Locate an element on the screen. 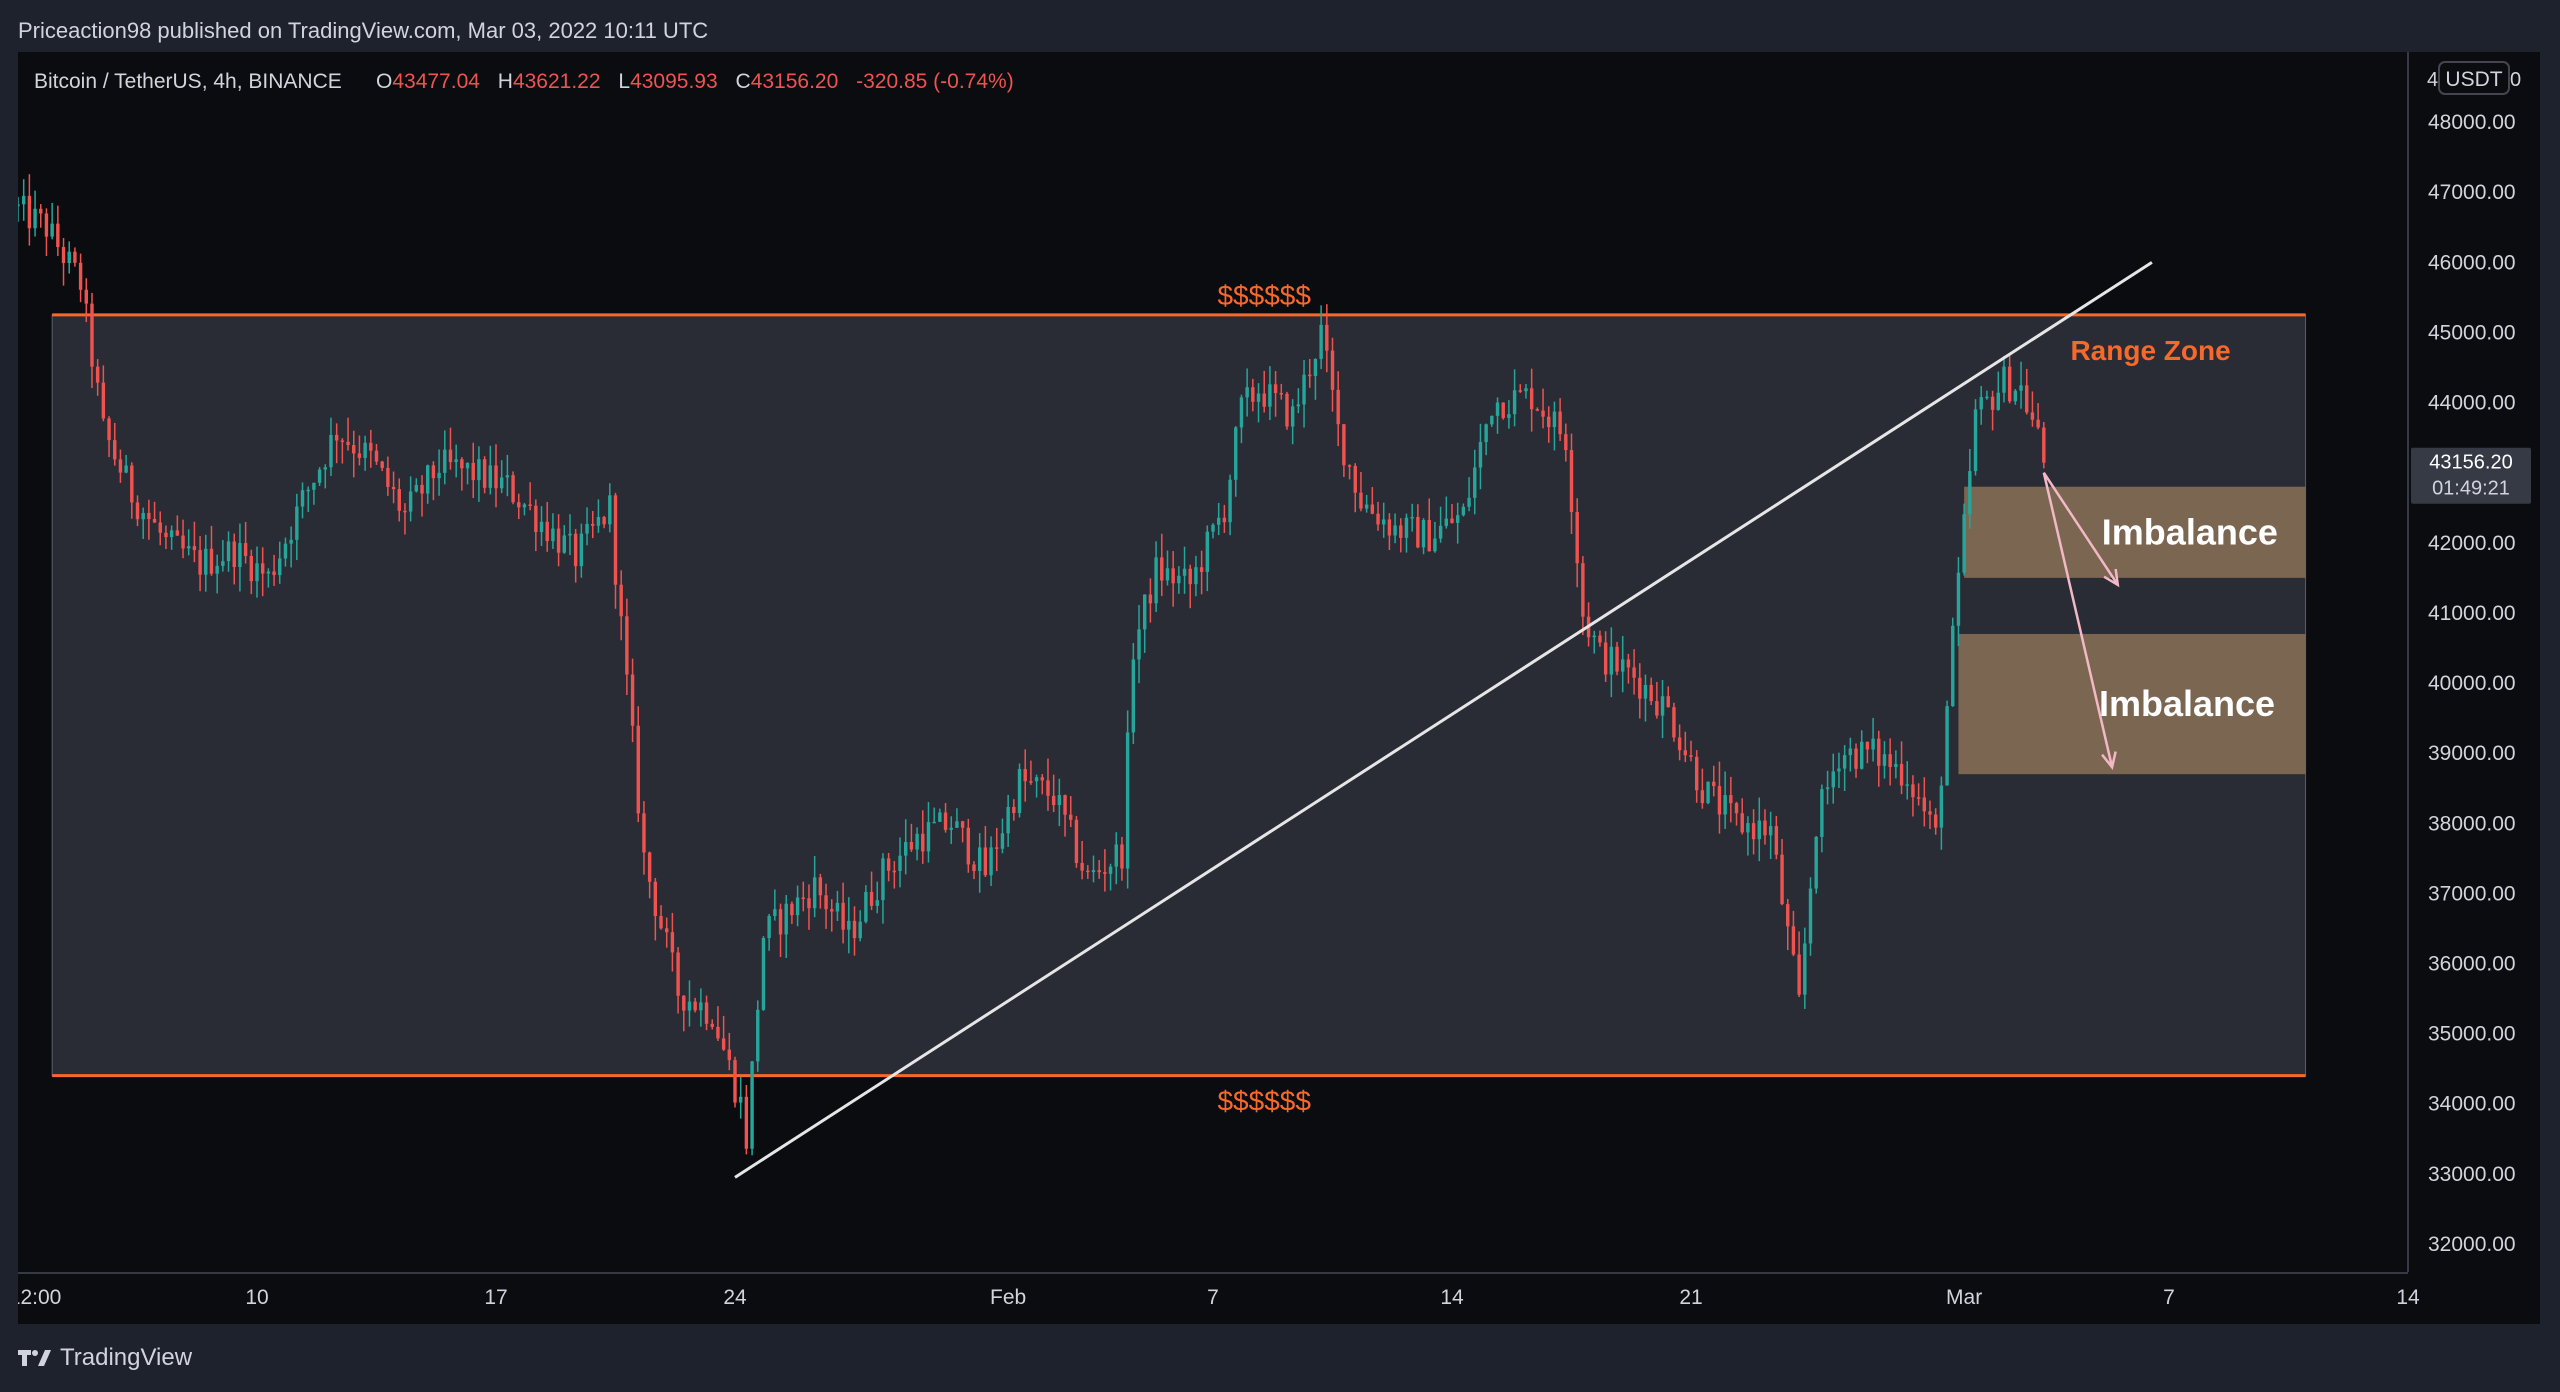  range-zone-label: Range Zone is located at coordinates (2150, 350).